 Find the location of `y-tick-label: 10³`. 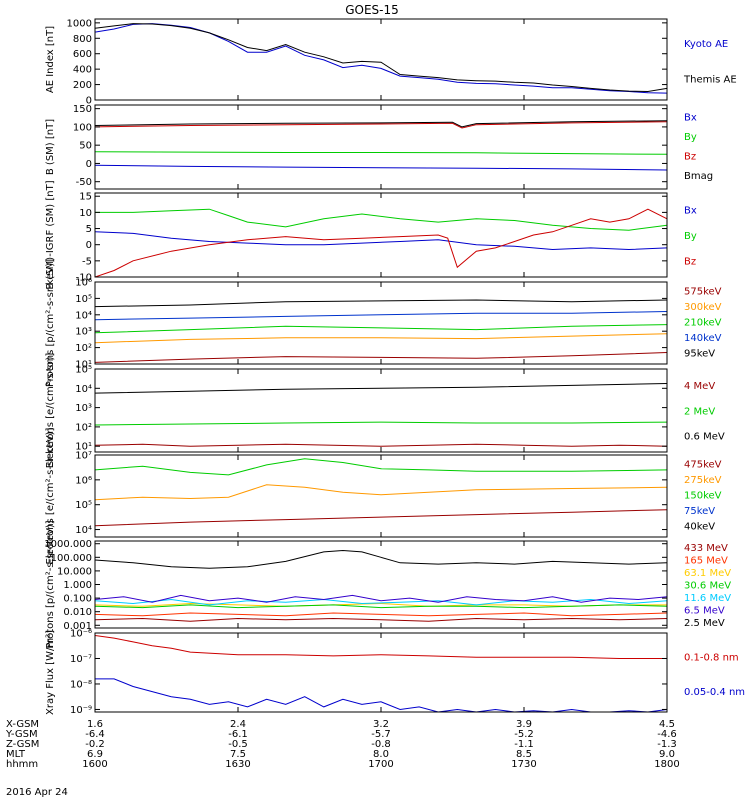

y-tick-label: 10³ is located at coordinates (83, 408).